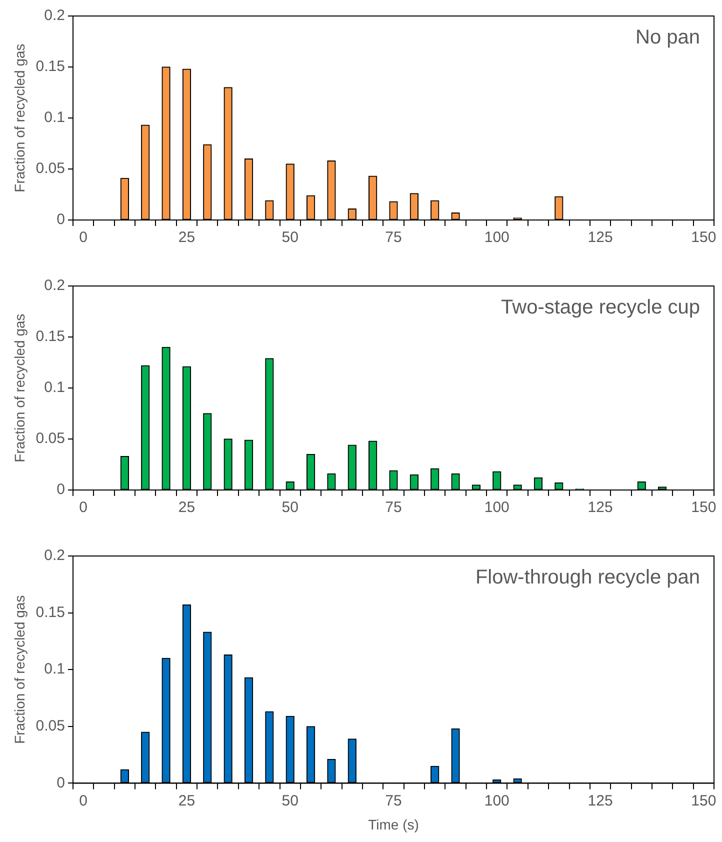  What do you see at coordinates (668, 37) in the screenshot?
I see `annotation: No pan` at bounding box center [668, 37].